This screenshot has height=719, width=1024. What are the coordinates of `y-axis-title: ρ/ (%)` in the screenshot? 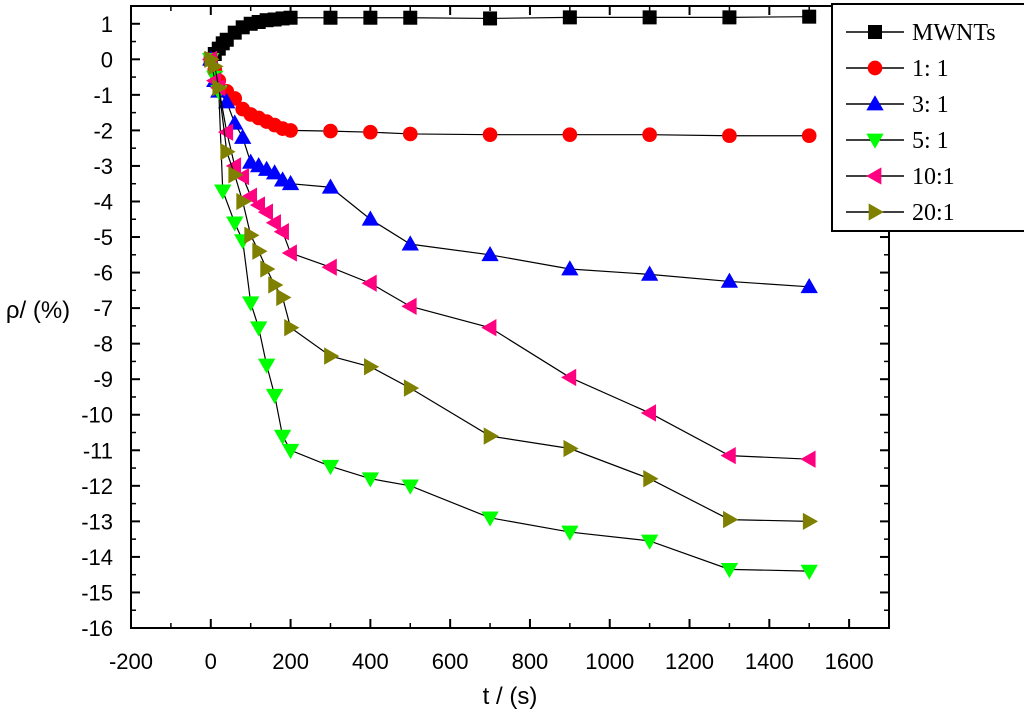 It's located at (38, 310).